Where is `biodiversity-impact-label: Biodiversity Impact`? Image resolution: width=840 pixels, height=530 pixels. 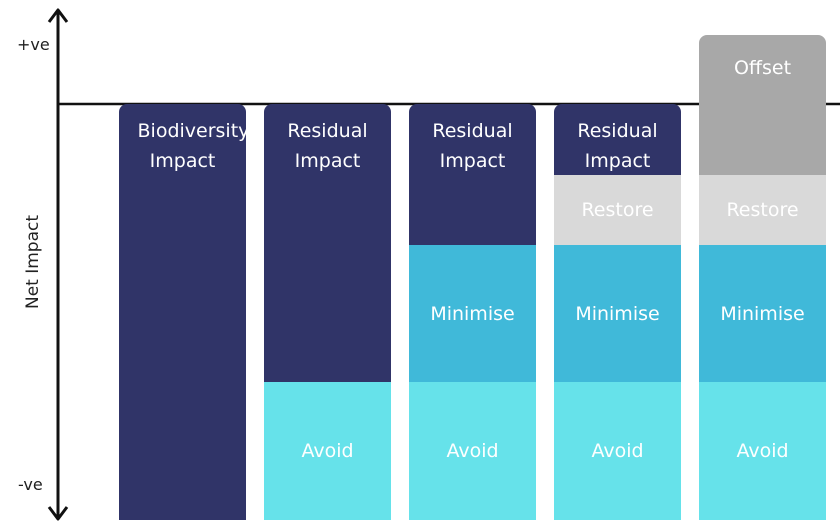 biodiversity-impact-label: Biodiversity Impact is located at coordinates (193, 146).